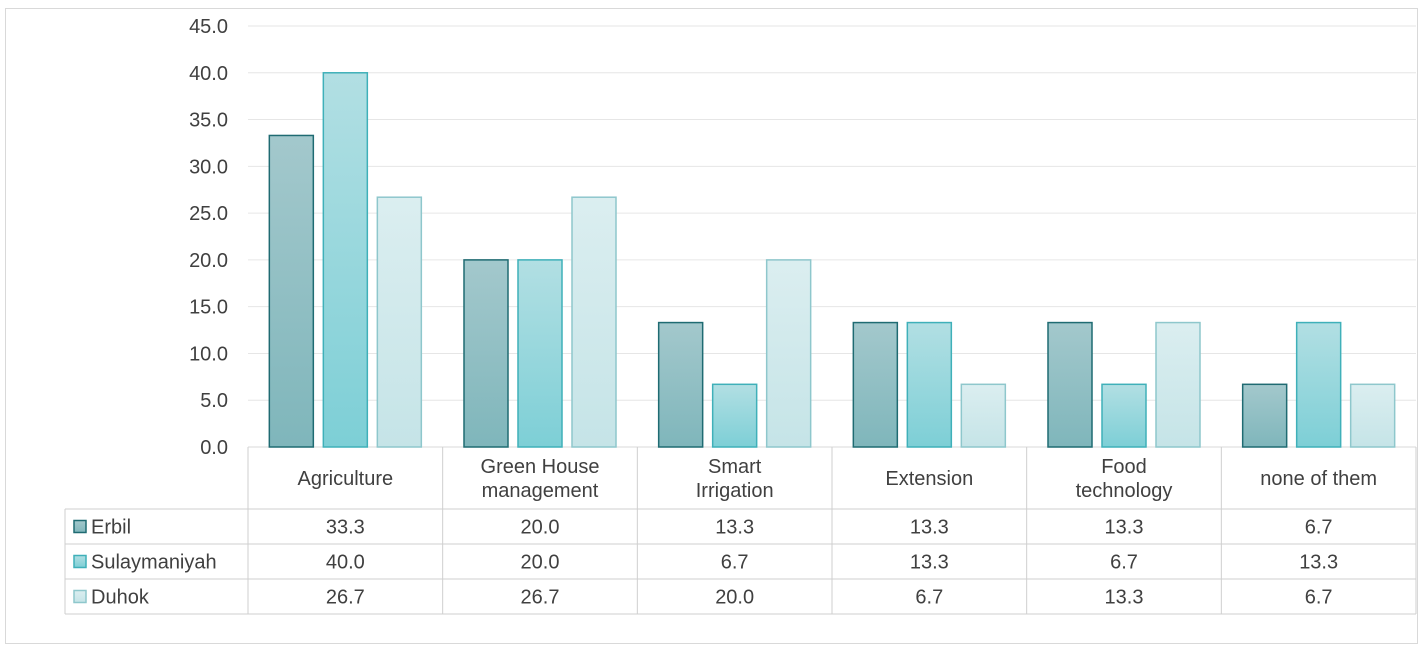 This screenshot has width=1424, height=646. What do you see at coordinates (540, 467) in the screenshot?
I see `category-label: Green House` at bounding box center [540, 467].